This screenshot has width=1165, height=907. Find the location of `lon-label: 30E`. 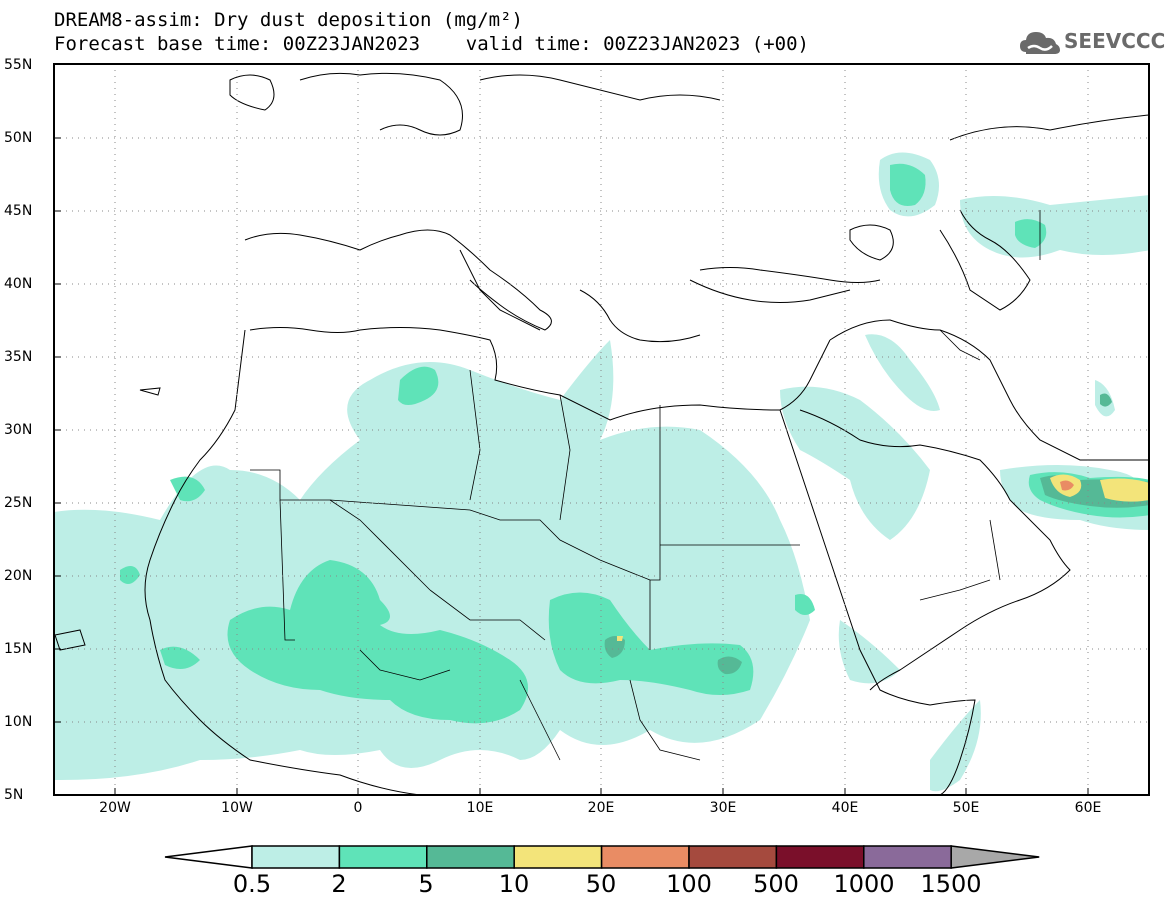

lon-label: 30E is located at coordinates (723, 808).